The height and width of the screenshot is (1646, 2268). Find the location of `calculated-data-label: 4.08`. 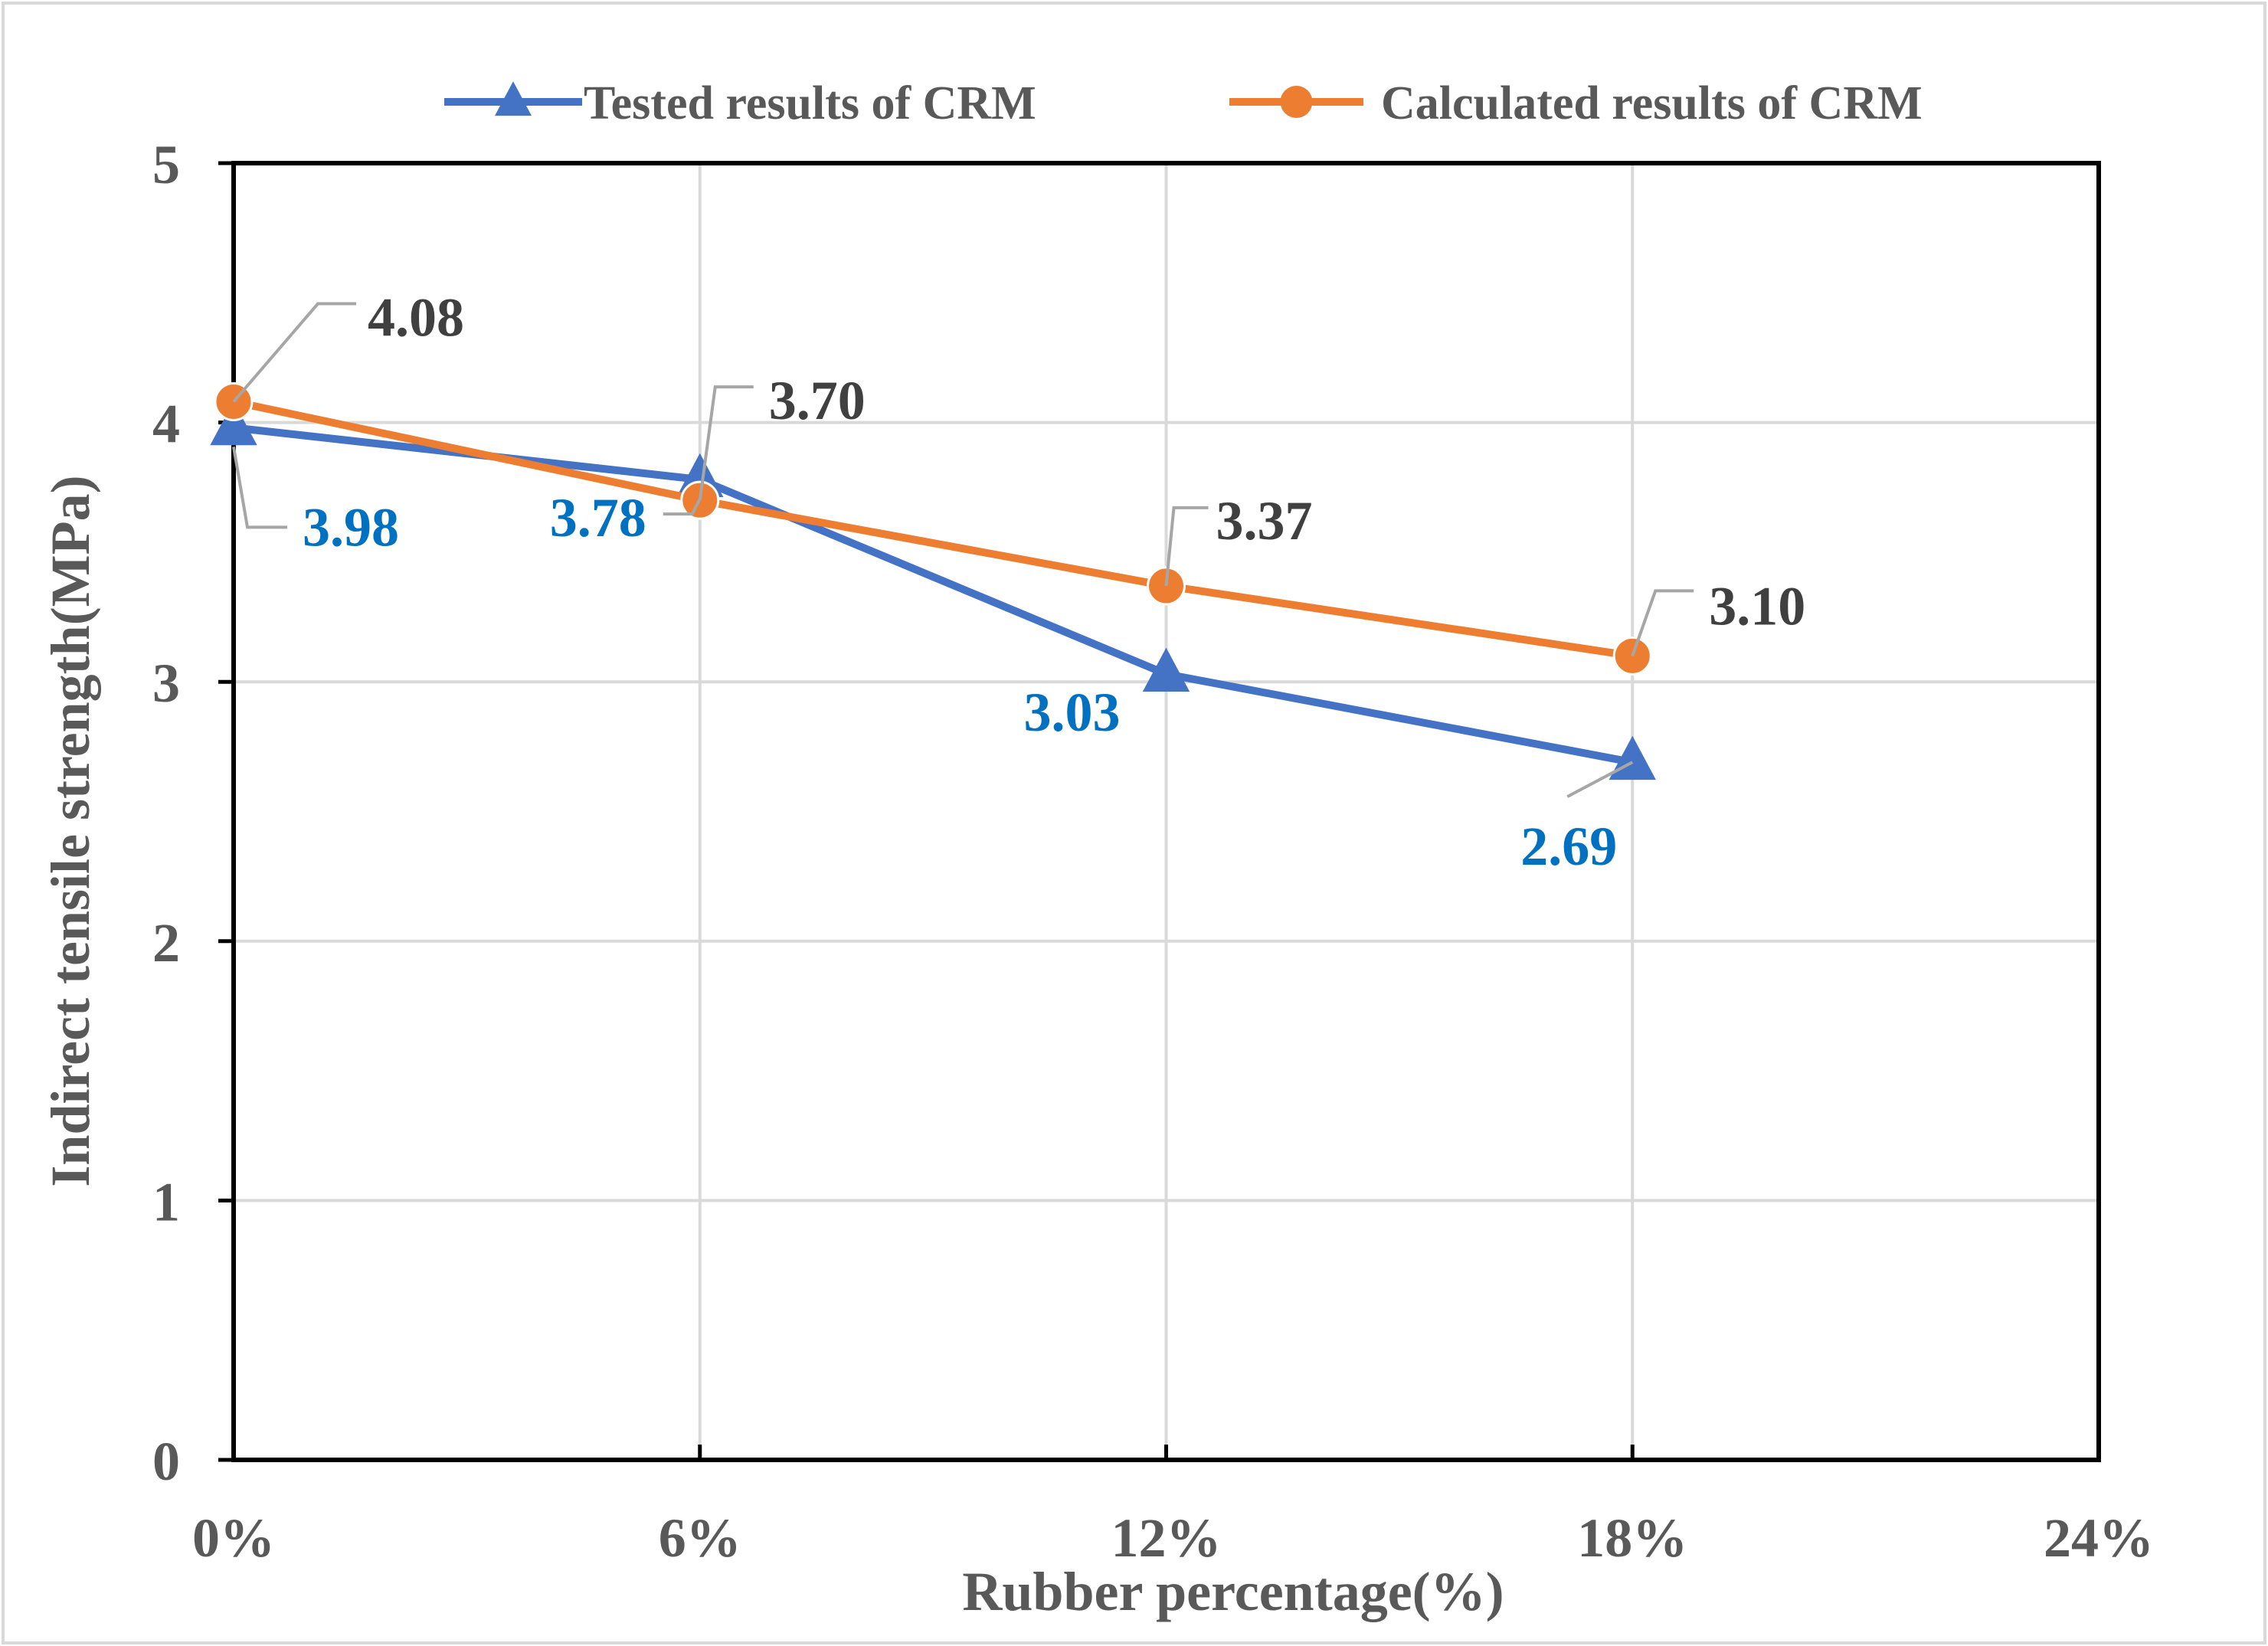

calculated-data-label: 4.08 is located at coordinates (416, 318).